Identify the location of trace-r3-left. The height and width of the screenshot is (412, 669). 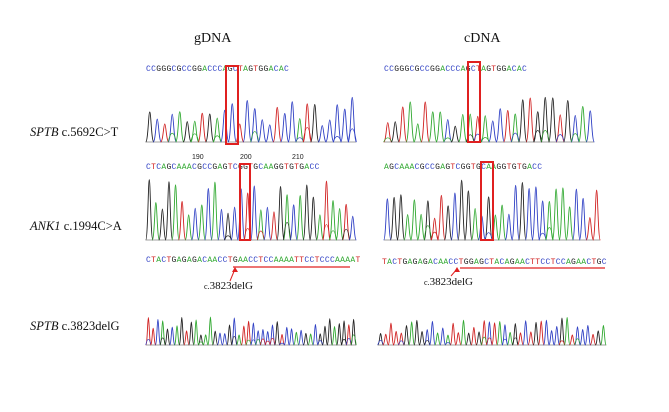
(251, 331).